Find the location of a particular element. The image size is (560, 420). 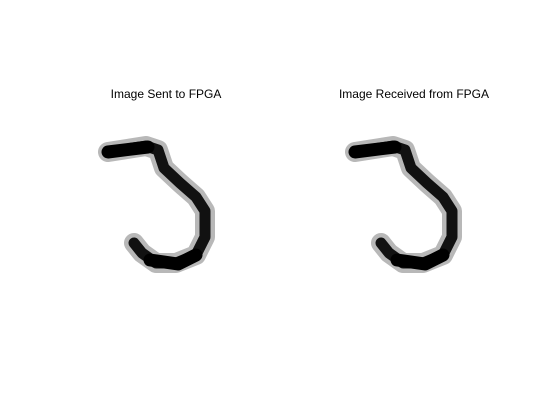

panel-title-received: Image Received from FPGA is located at coordinates (414, 94).